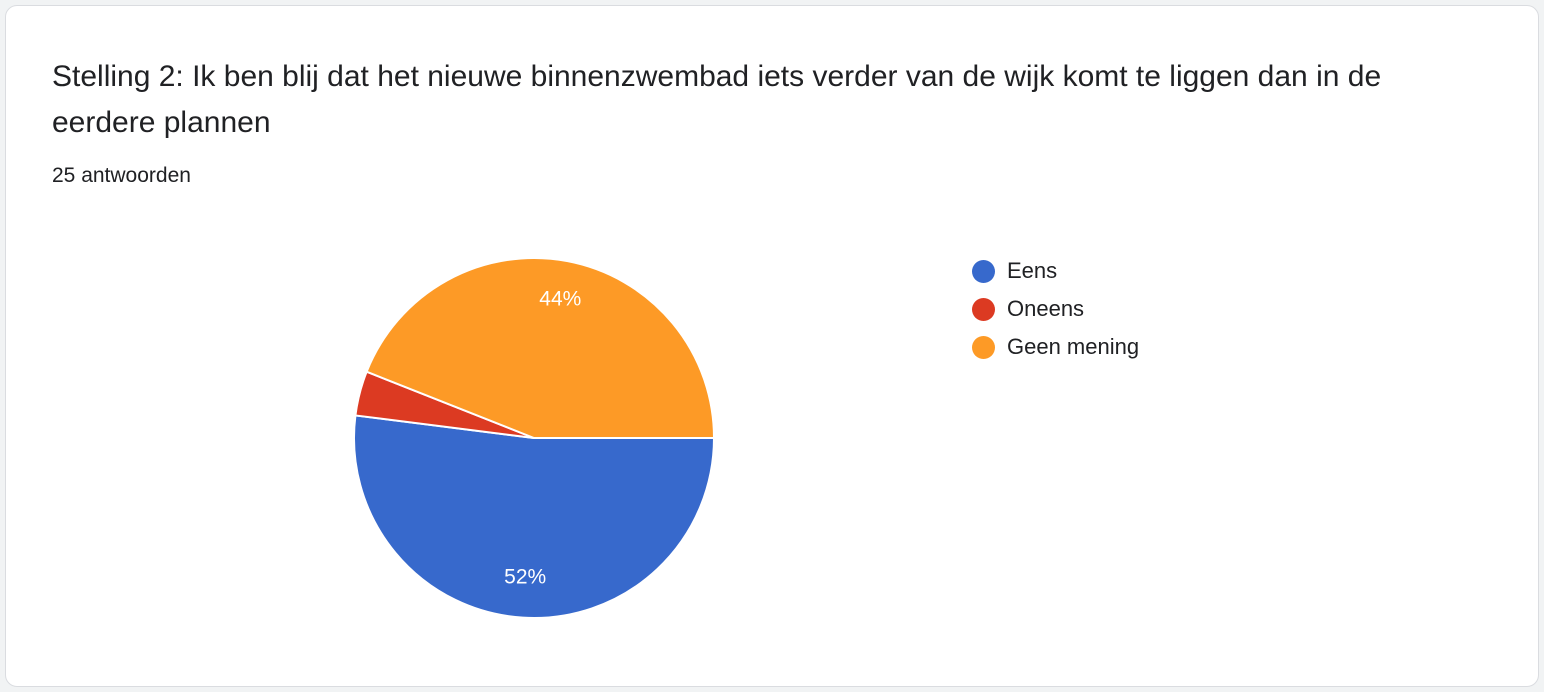  Describe the element at coordinates (1032, 270) in the screenshot. I see `legend-label: Eens` at that location.